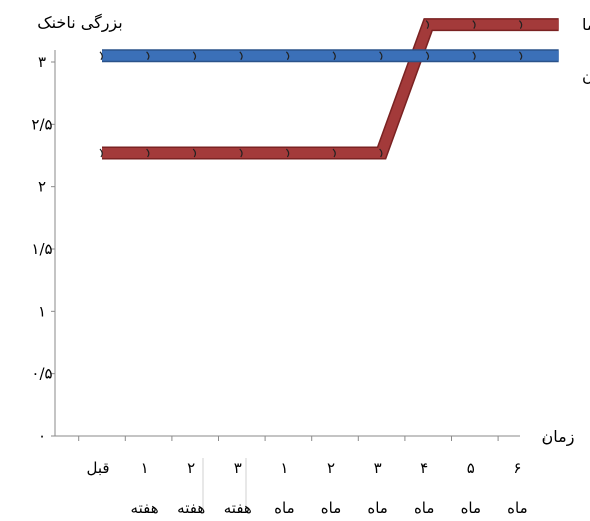 This screenshot has height=521, width=590. I want to click on y-tick-label: ۰, so click(42, 436).